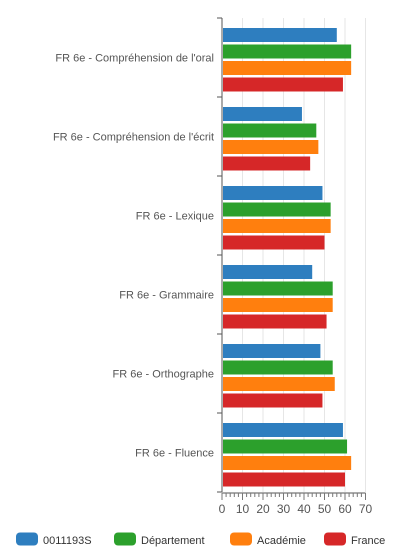 This screenshot has height=559, width=406. What do you see at coordinates (368, 541) in the screenshot?
I see `legend-label-3: France` at bounding box center [368, 541].